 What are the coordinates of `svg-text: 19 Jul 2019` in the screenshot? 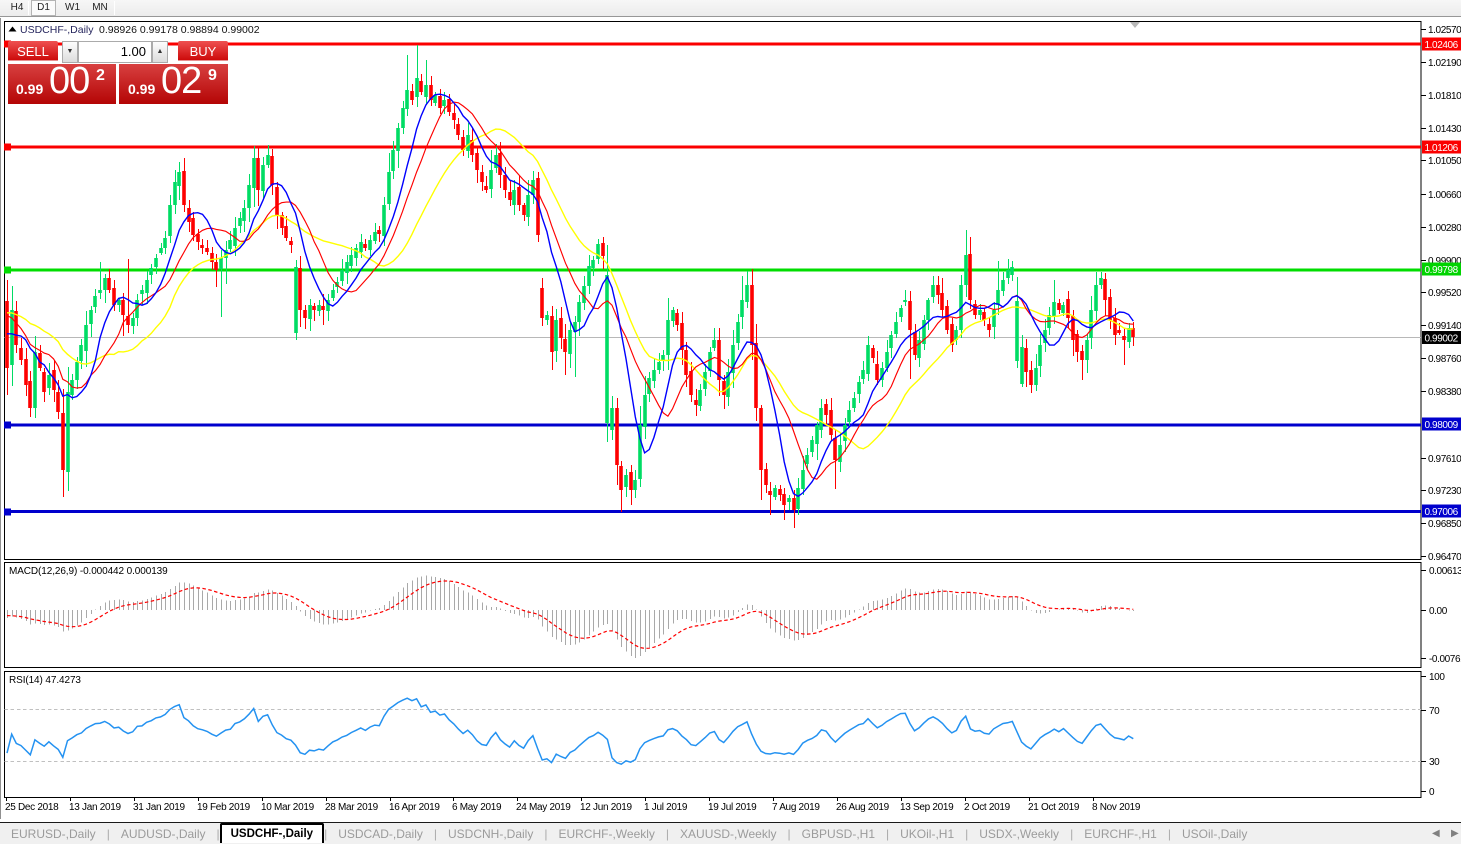 It's located at (732, 807).